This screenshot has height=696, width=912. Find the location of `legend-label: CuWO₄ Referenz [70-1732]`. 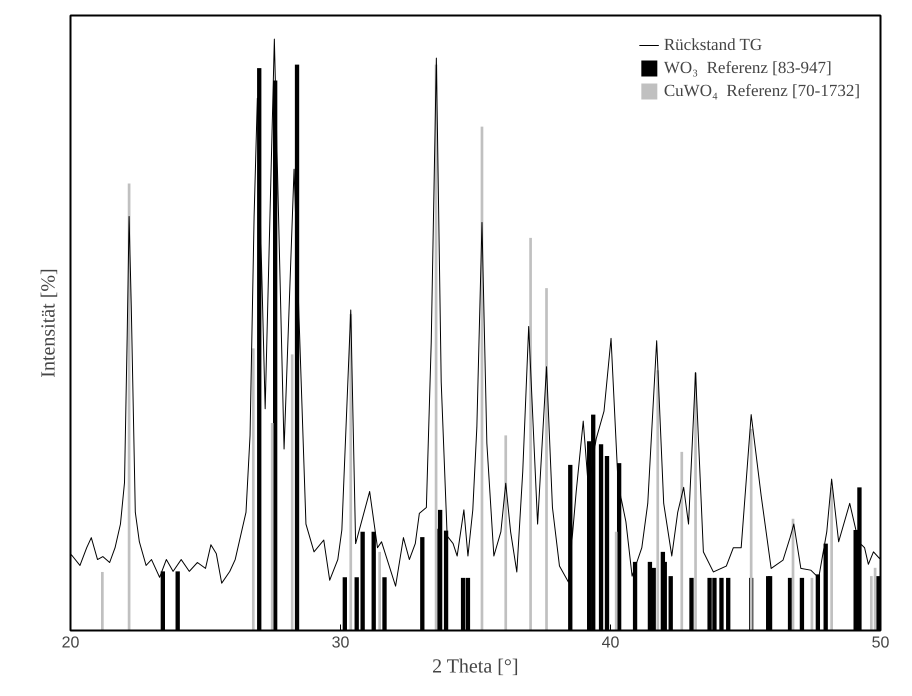

legend-label: CuWO₄ Referenz [70-1732] is located at coordinates (762, 91).